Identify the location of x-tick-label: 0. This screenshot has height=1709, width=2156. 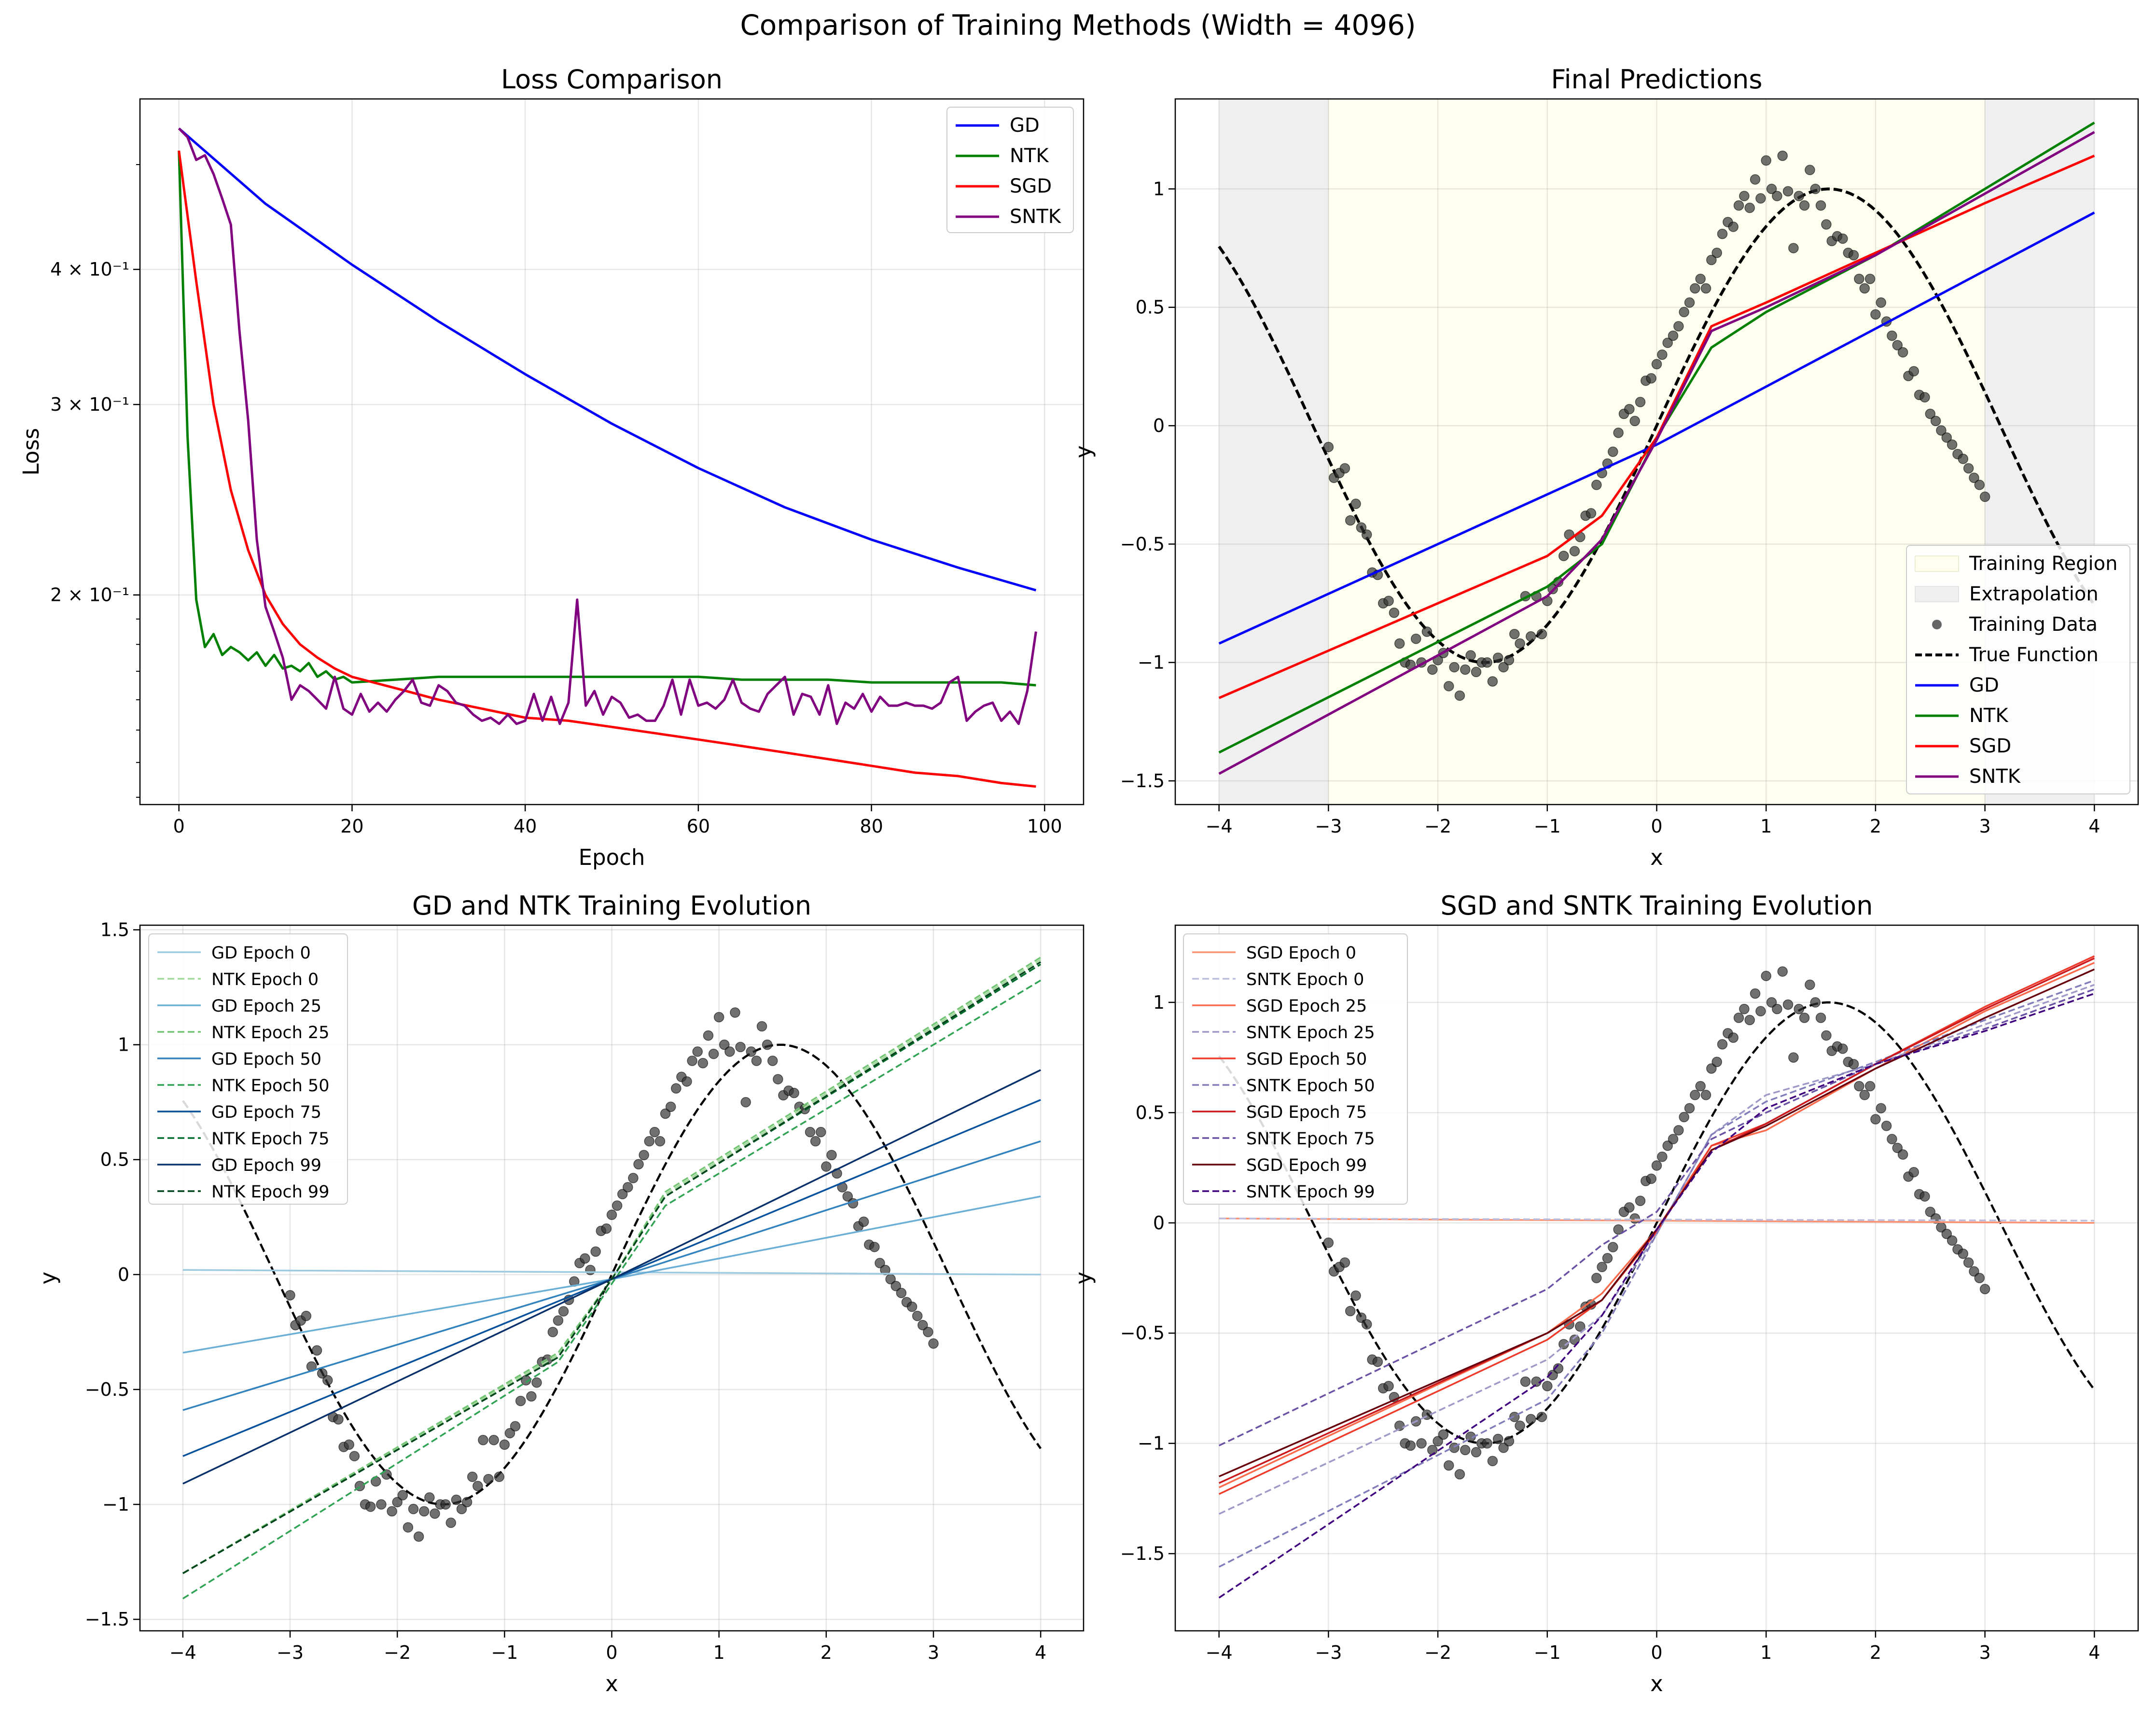
(179, 826).